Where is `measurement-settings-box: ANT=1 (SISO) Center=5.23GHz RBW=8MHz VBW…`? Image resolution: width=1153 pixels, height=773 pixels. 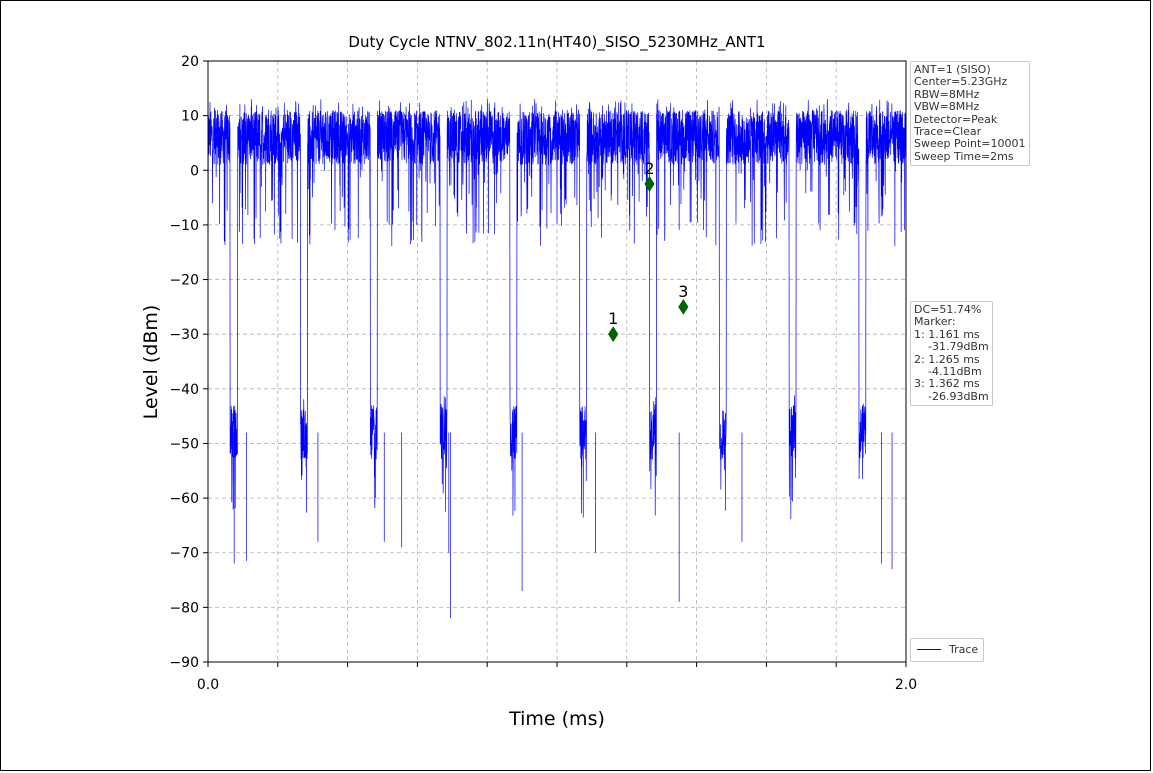 measurement-settings-box: ANT=1 (SISO) Center=5.23GHz RBW=8MHz VBW… is located at coordinates (970, 114).